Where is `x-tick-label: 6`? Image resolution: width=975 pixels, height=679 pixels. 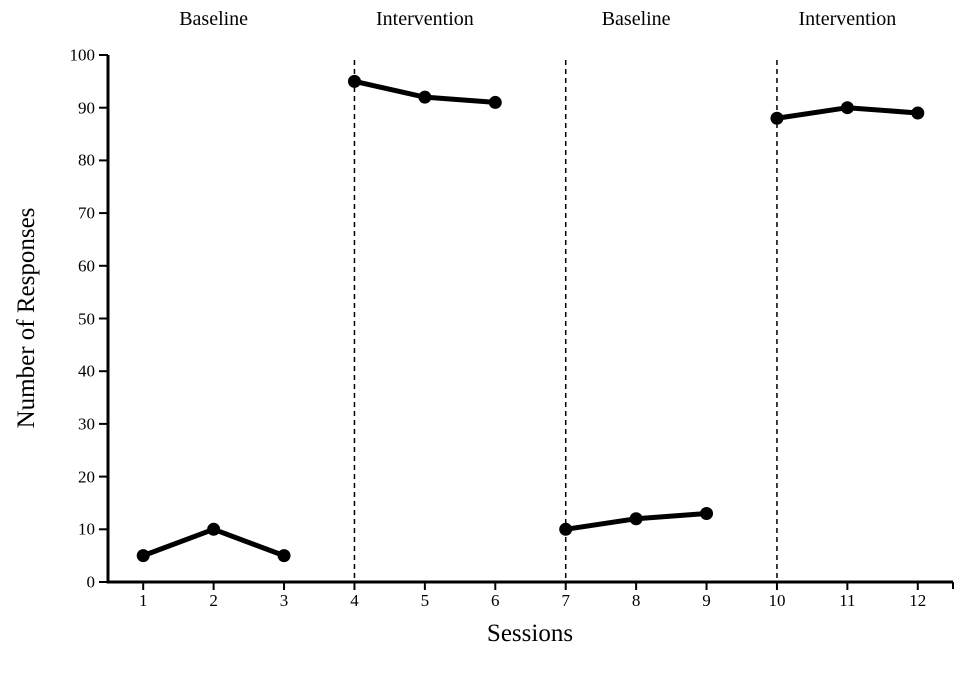 x-tick-label: 6 is located at coordinates (495, 600).